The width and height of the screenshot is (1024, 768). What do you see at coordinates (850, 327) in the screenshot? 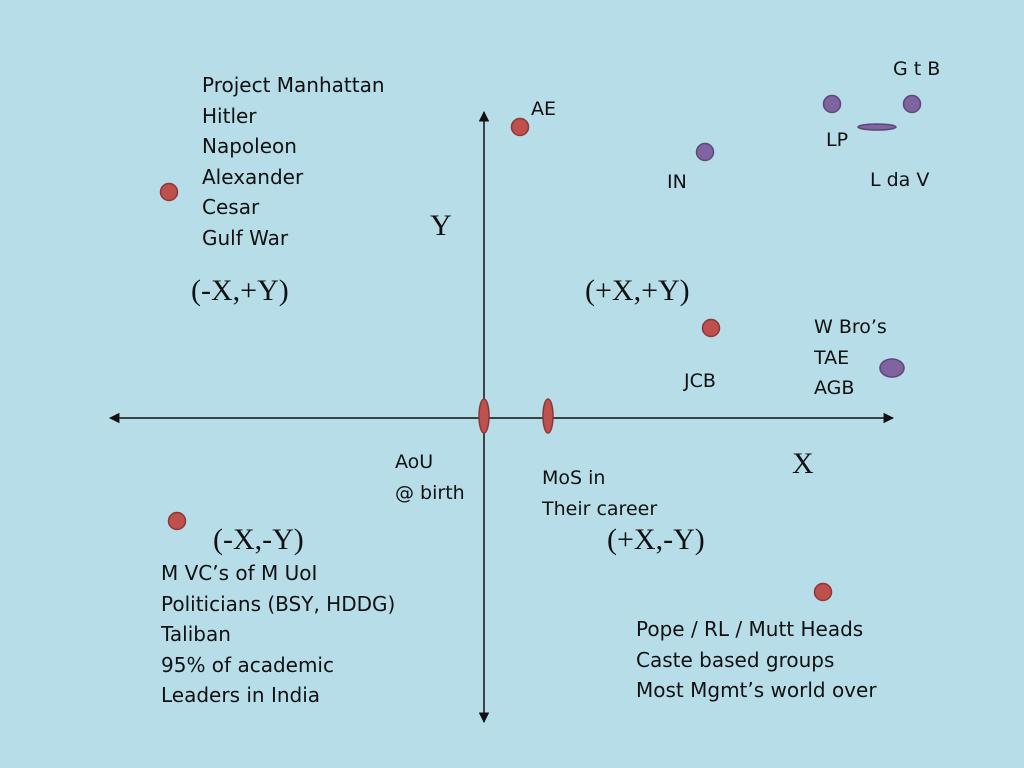
I see `list-item: W Bro’s` at bounding box center [850, 327].